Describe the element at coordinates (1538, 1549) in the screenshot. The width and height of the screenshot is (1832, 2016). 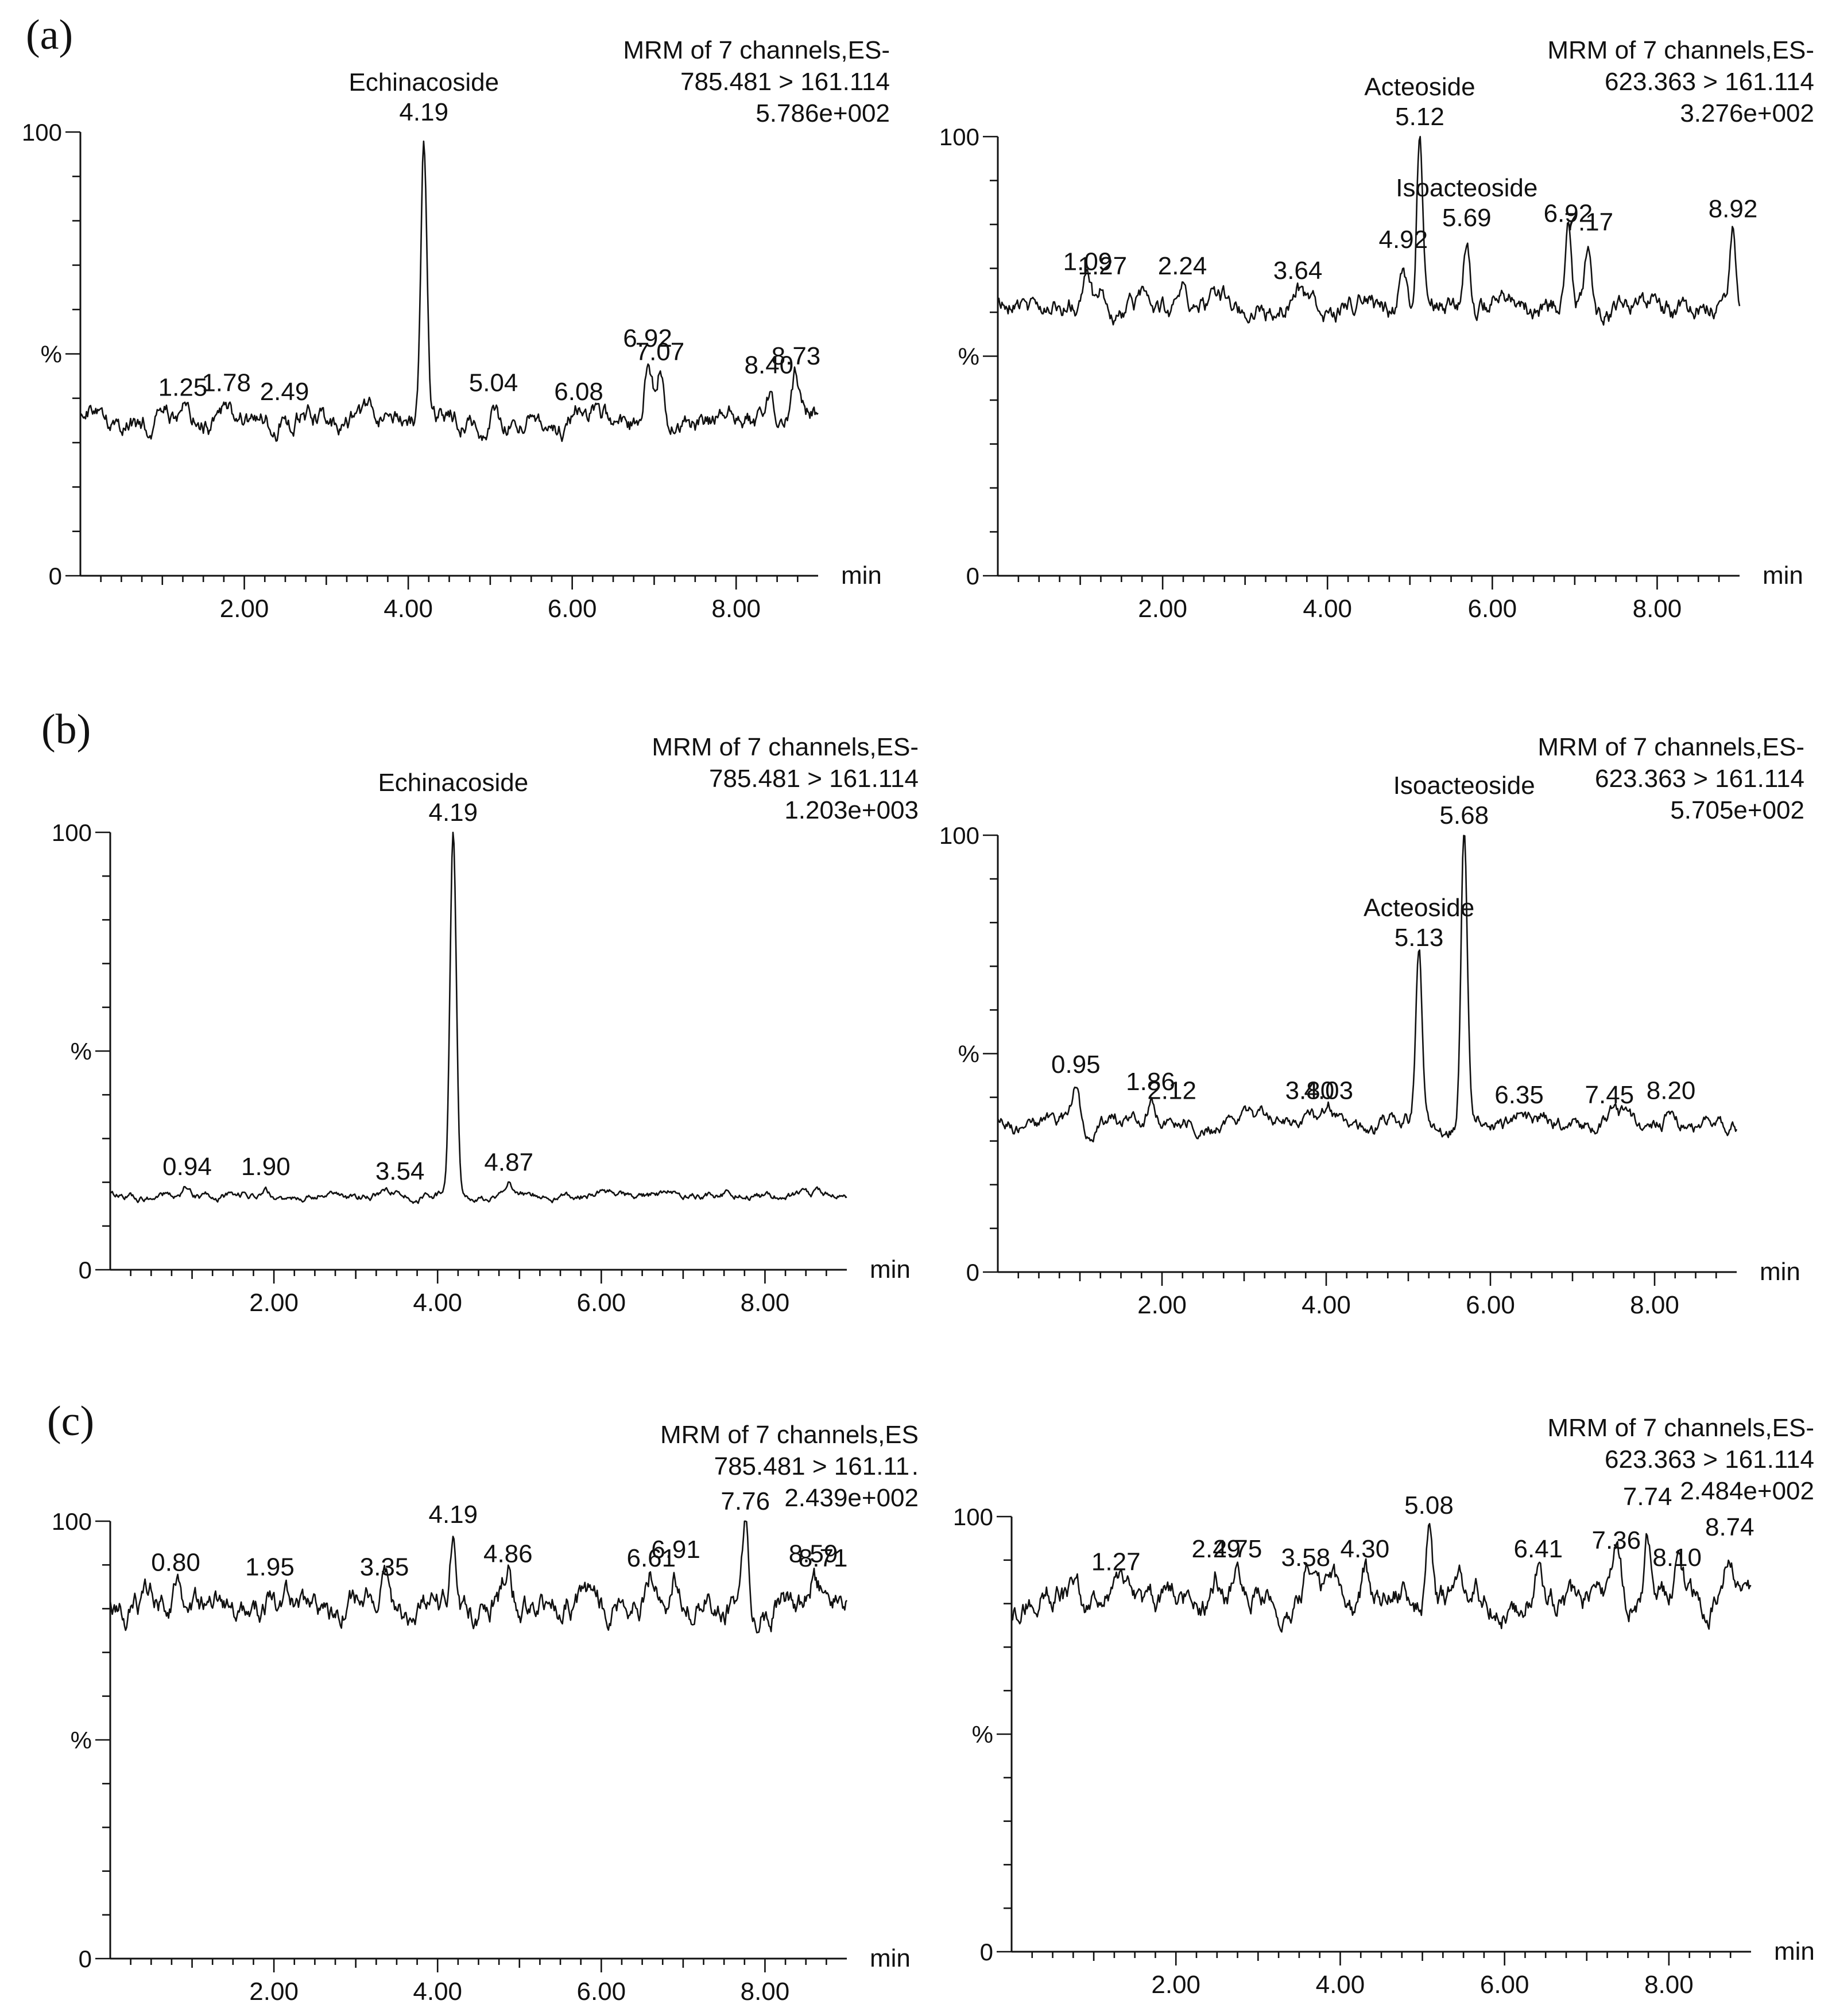
I see `peak-label: 6.41` at that location.